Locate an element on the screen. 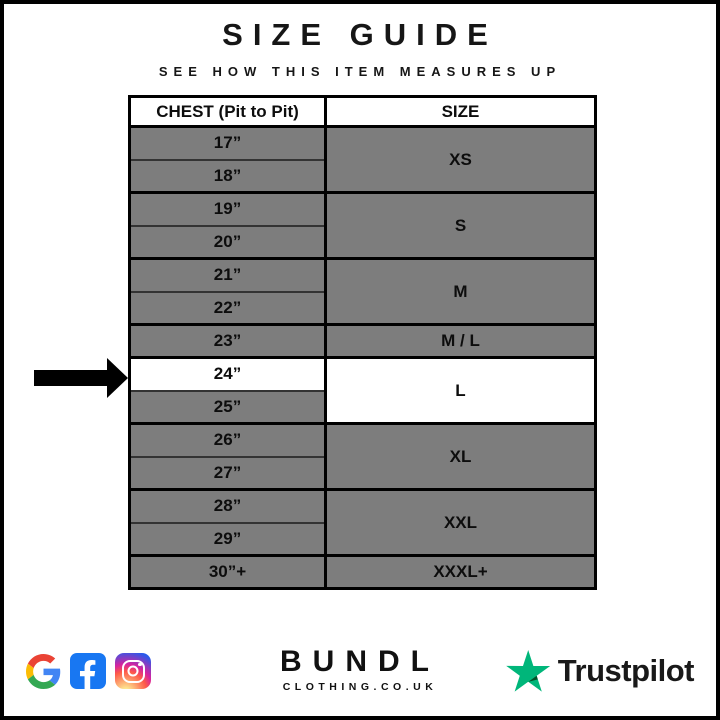  facebook-icon is located at coordinates (88, 671).